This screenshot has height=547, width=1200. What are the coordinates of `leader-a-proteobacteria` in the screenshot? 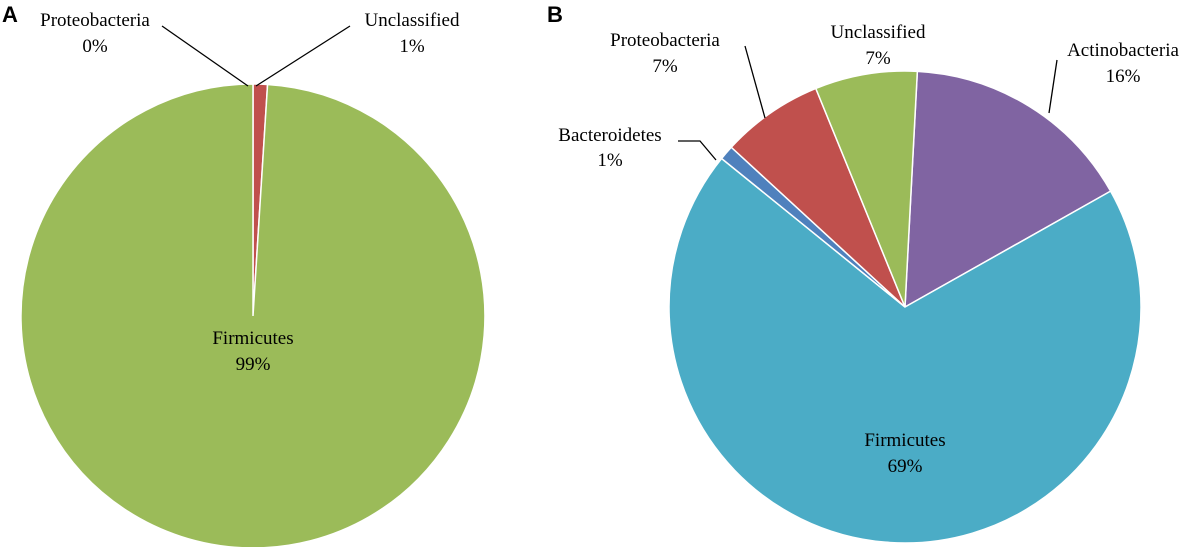 It's located at (205, 56).